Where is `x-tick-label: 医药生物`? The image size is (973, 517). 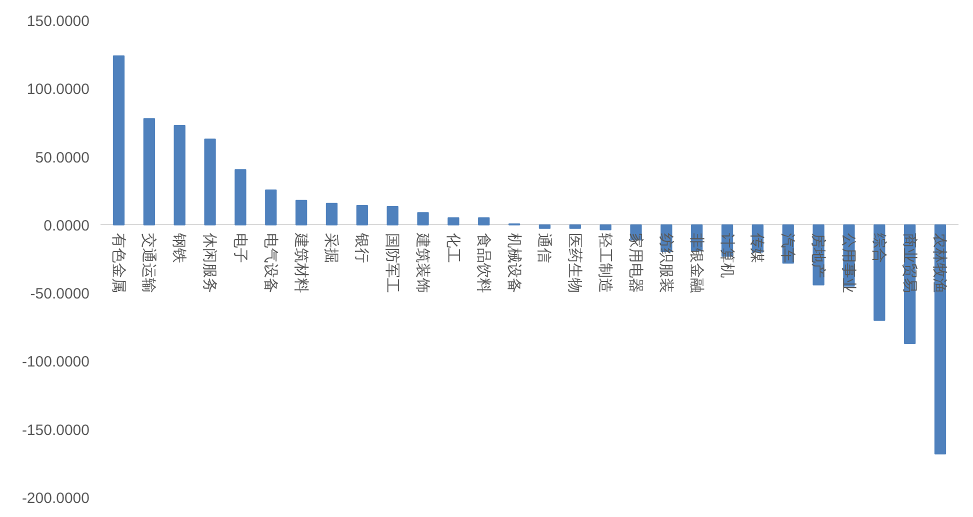 x-tick-label: 医药生物 is located at coordinates (575, 262).